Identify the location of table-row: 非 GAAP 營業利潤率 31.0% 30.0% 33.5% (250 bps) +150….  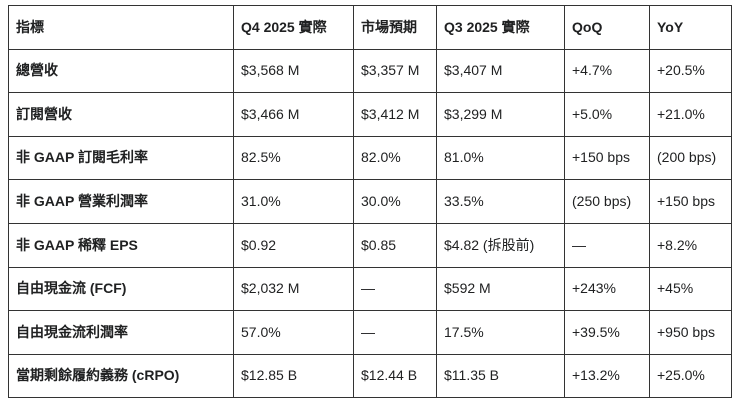
(370, 201).